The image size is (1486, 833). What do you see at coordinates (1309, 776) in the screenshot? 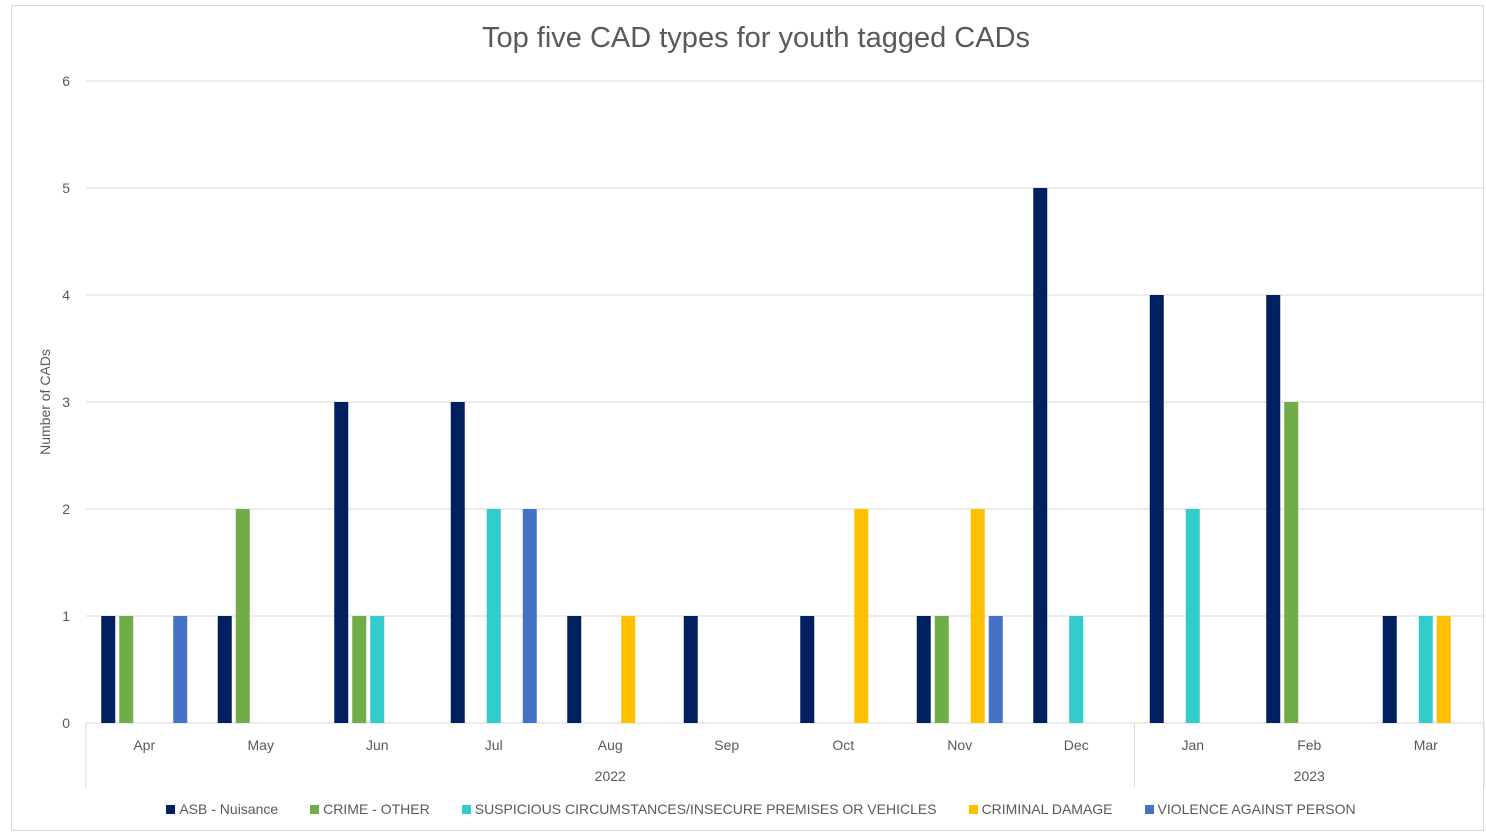
I see `group-label: 2023` at bounding box center [1309, 776].